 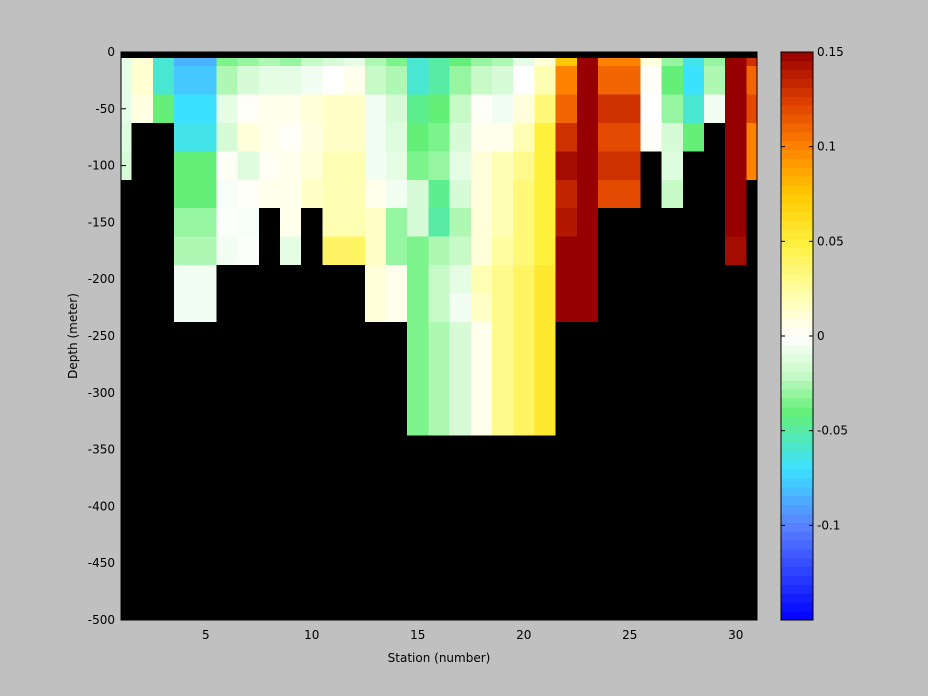 I want to click on x-axis-label: Station (number), so click(x=439, y=658).